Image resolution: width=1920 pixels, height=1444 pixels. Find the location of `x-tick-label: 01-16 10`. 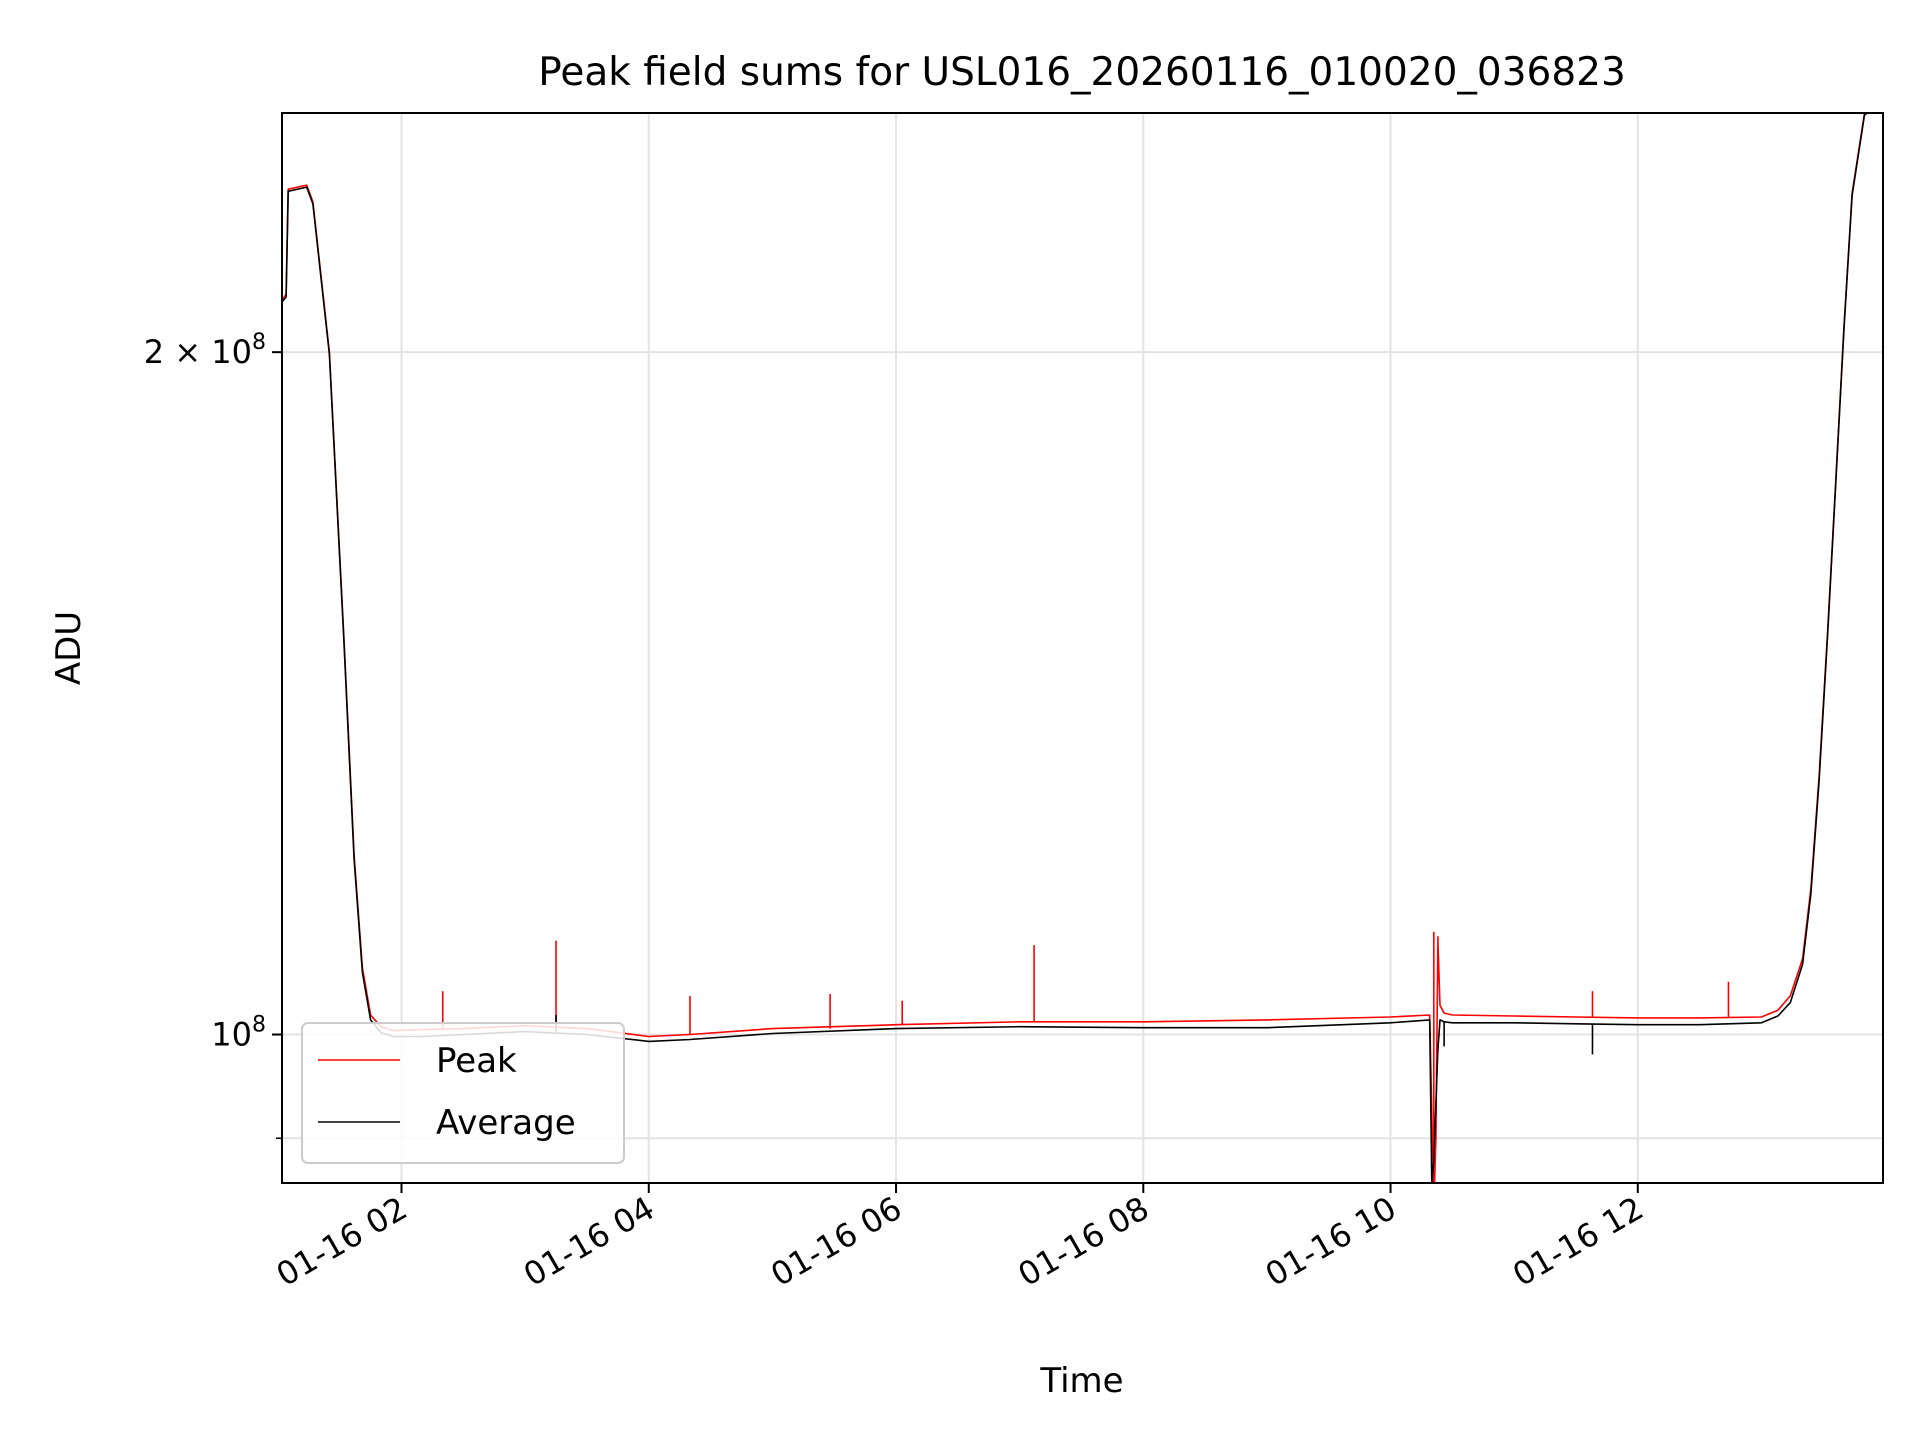

x-tick-label: 01-16 10 is located at coordinates (1331, 1241).